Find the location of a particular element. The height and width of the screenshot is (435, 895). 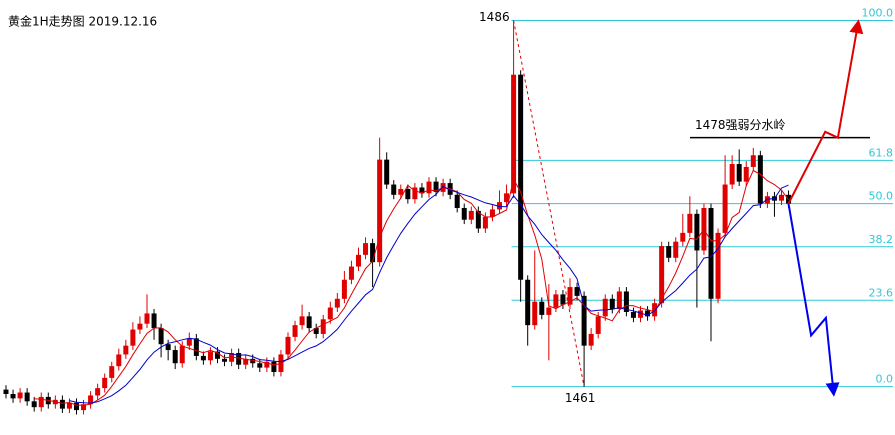

fib-trend is located at coordinates (549, 203).